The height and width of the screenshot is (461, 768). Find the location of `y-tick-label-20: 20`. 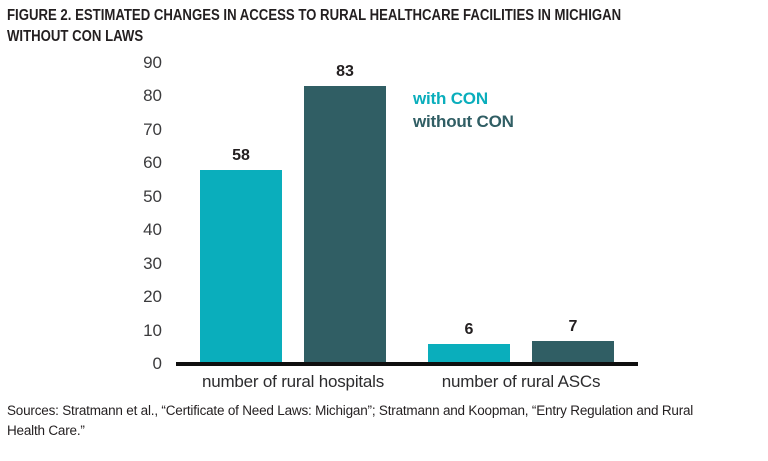

y-tick-label-20: 20 is located at coordinates (152, 297).